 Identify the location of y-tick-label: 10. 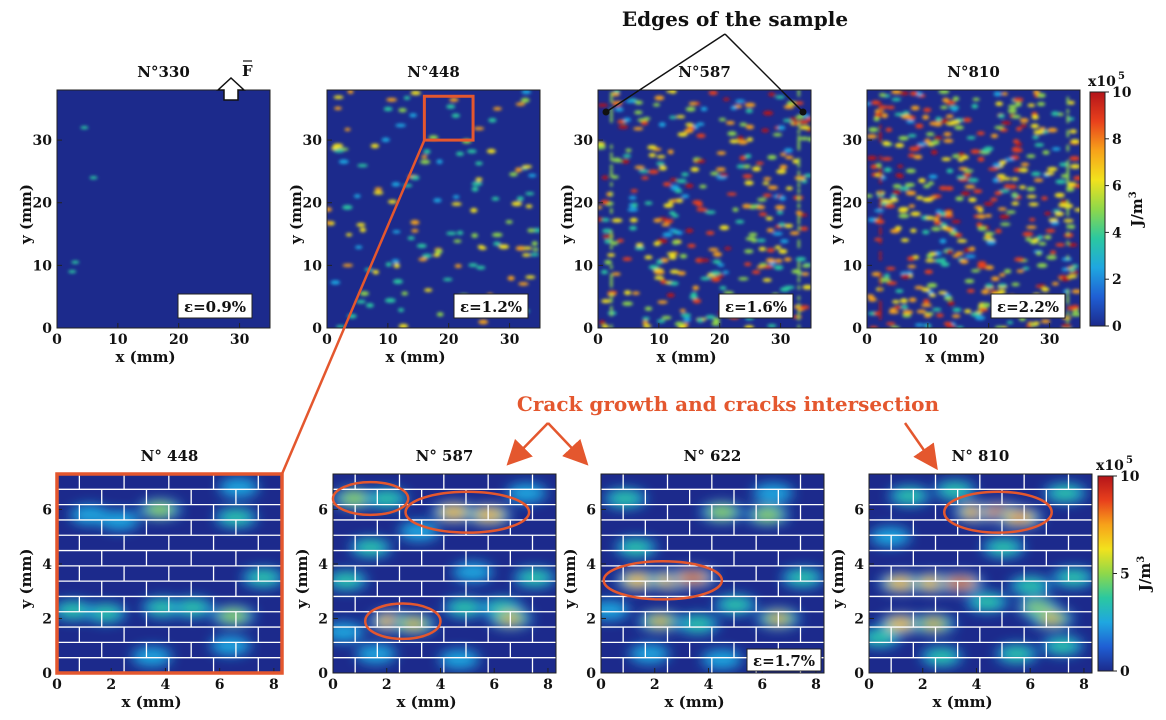
(853, 266).